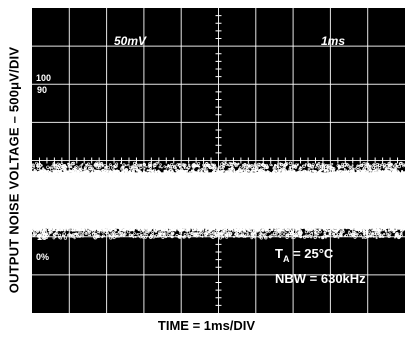 This screenshot has height=341, width=413. Describe the element at coordinates (286, 259) in the screenshot. I see `ta-subscript: A` at that location.